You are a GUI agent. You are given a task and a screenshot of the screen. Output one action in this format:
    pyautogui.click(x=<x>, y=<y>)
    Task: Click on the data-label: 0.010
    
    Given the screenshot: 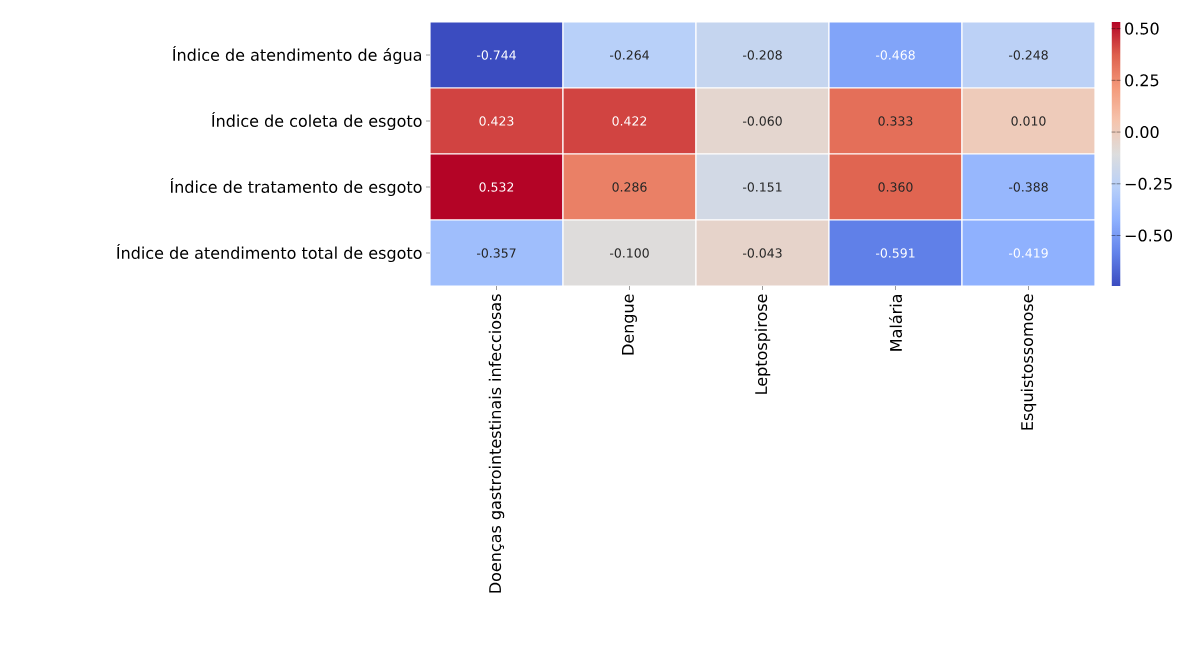 What is the action you would take?
    pyautogui.click(x=1028, y=121)
    